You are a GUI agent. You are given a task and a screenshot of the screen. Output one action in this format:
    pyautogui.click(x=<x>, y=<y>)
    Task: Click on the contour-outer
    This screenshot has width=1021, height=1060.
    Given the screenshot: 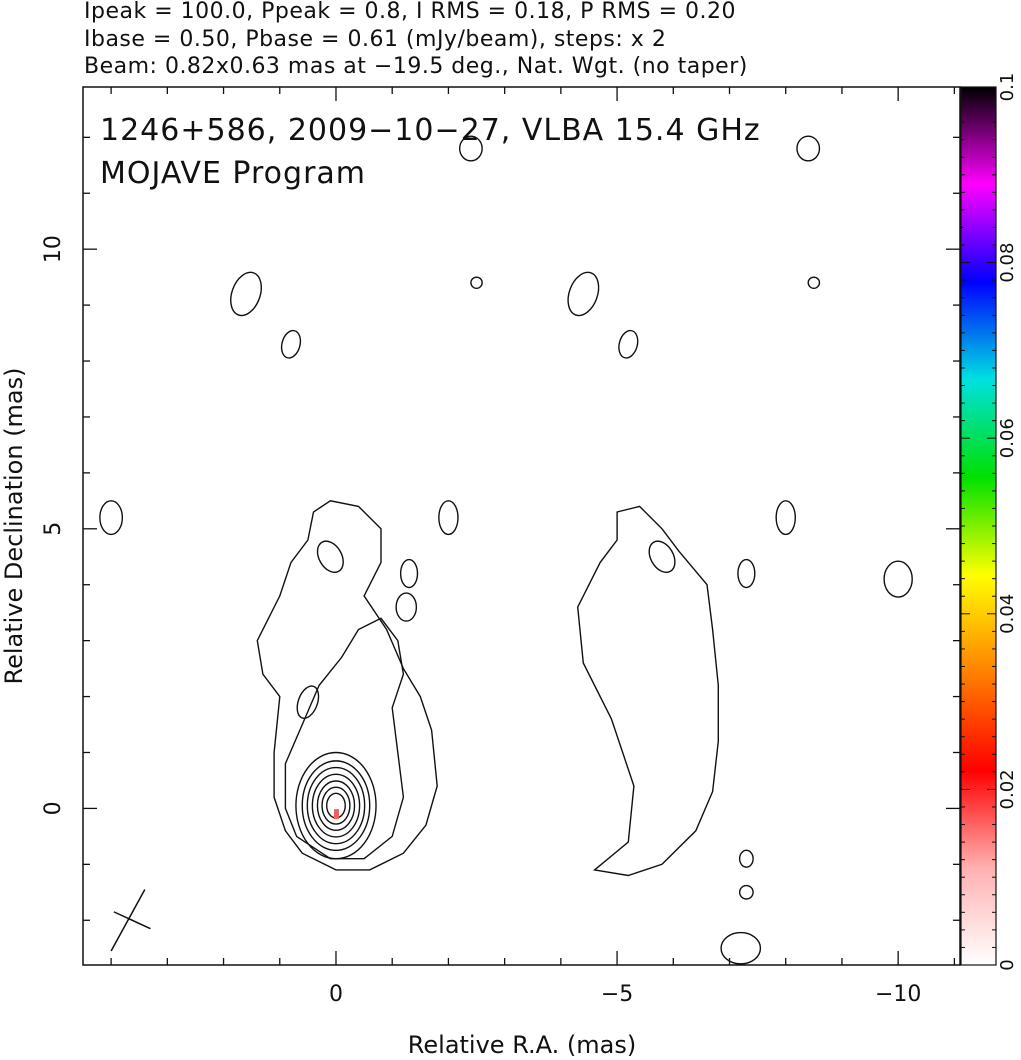 What is the action you would take?
    pyautogui.click(x=347, y=685)
    